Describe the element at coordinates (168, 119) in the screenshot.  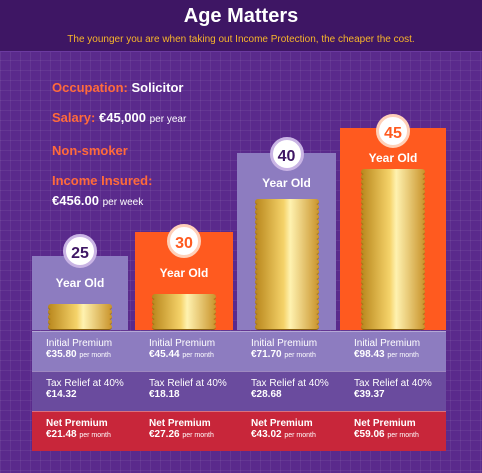
I see `salary-unit: per year` at that location.